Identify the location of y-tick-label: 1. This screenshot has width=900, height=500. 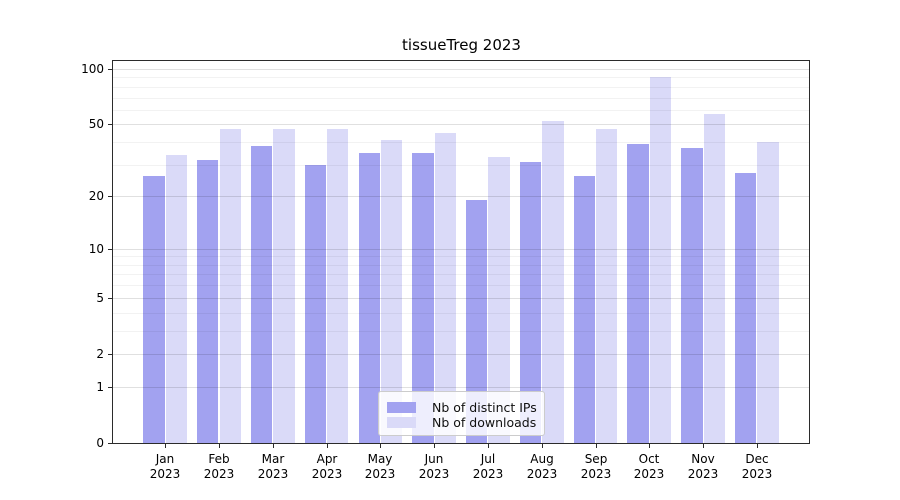
(100, 387).